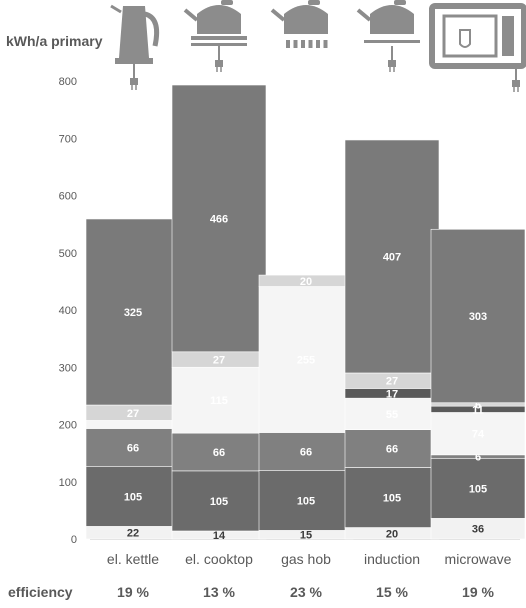 The height and width of the screenshot is (608, 526). Describe the element at coordinates (68, 197) in the screenshot. I see `y-tick-label: 600` at that location.